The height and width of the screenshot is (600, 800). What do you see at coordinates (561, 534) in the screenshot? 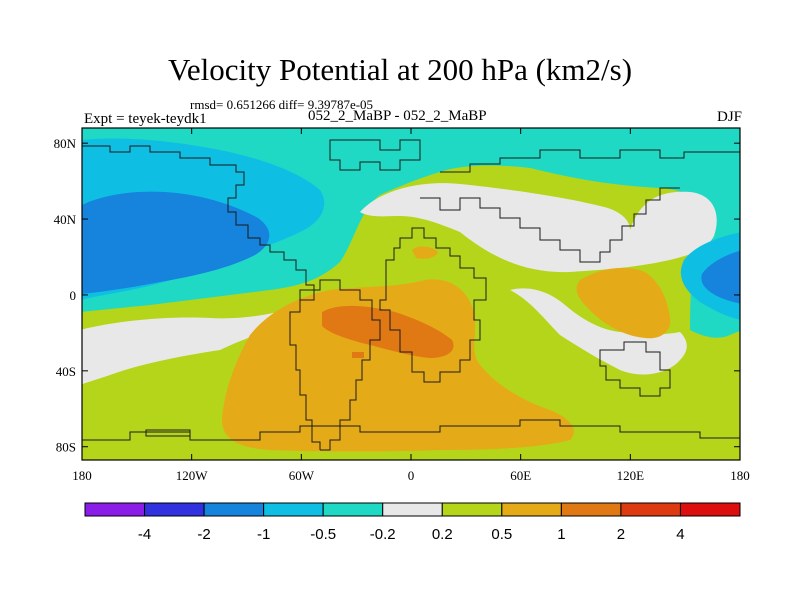
I see `colorbar-label: 1` at bounding box center [561, 534].